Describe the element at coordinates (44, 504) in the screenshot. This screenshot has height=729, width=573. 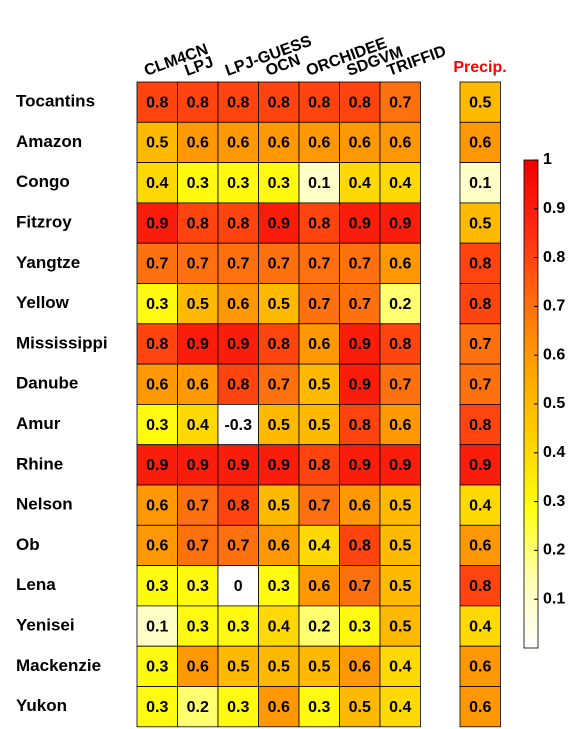
I see `row-label: Nelson` at that location.